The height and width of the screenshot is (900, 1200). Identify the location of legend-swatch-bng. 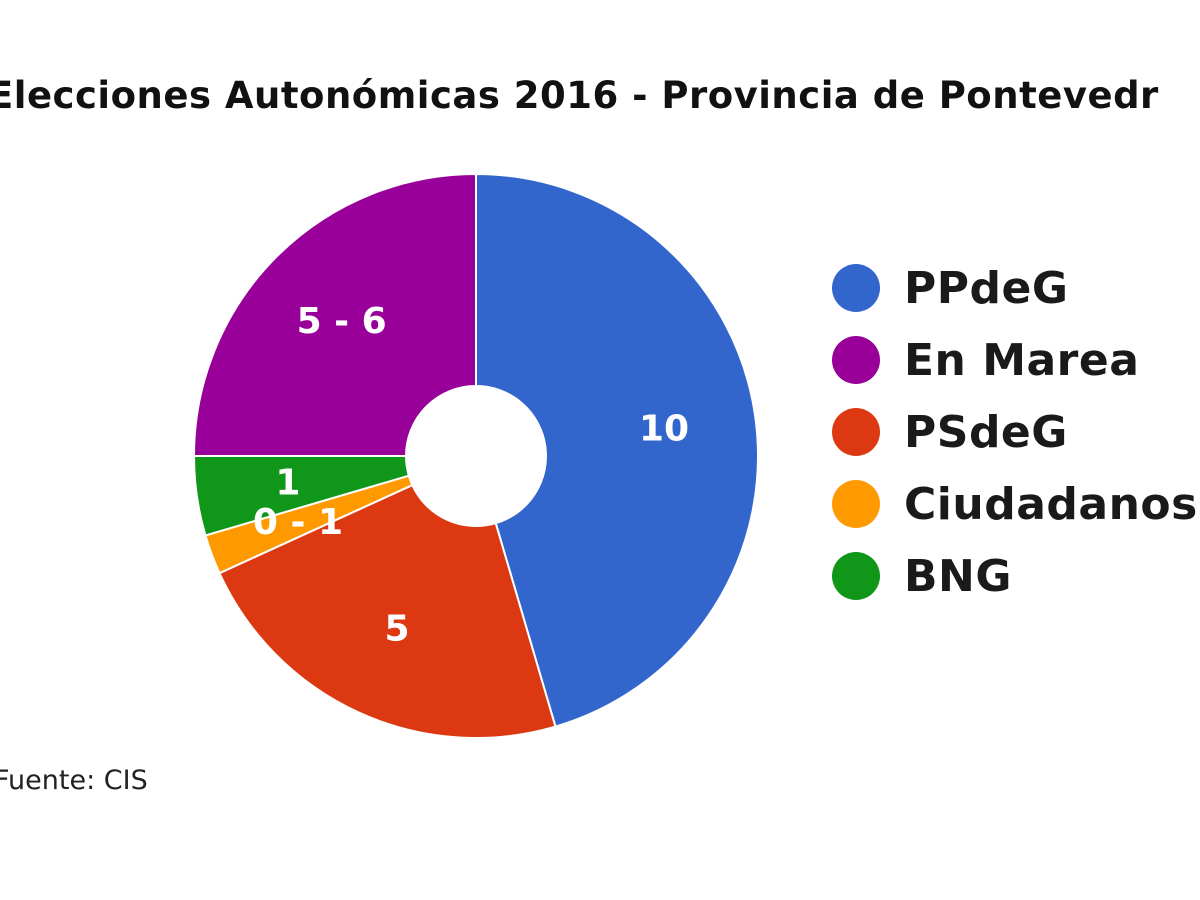
(856, 576).